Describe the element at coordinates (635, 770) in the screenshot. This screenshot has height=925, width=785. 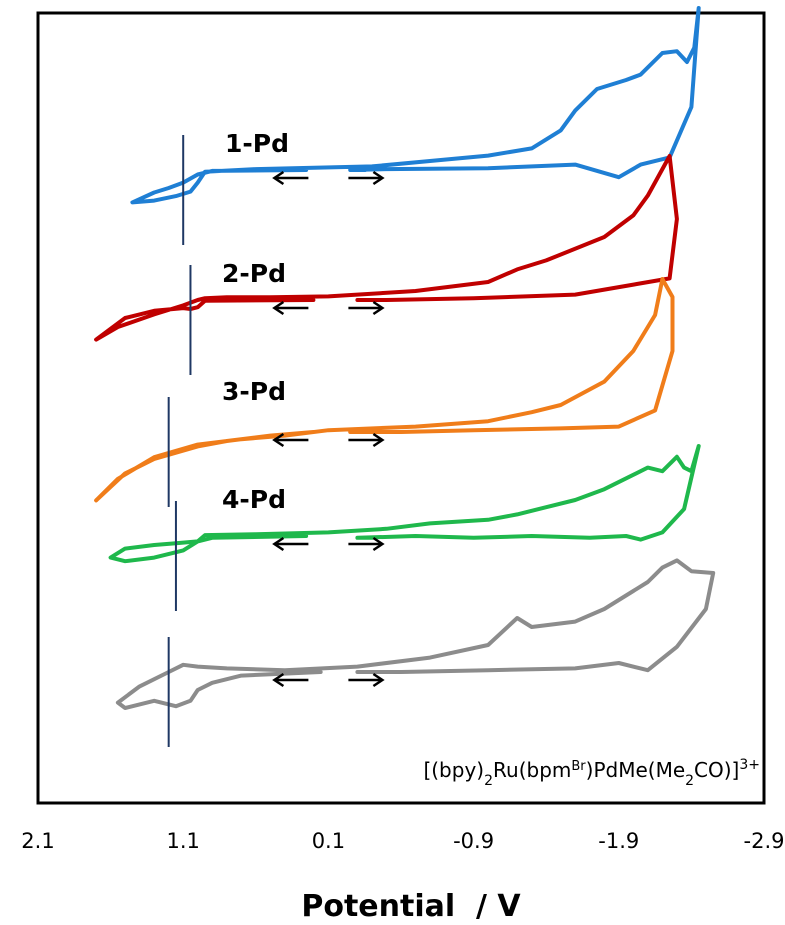
I see `formula-part: )PdMe(Me` at that location.